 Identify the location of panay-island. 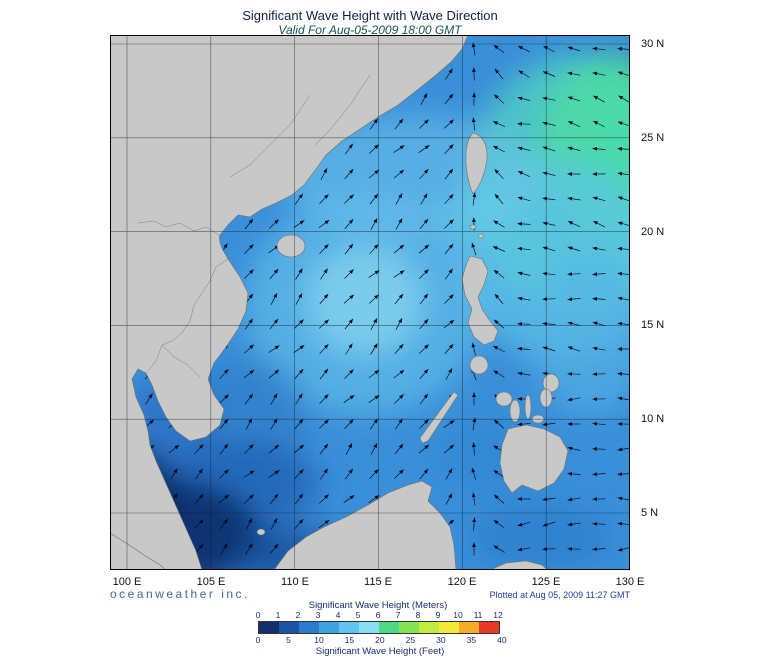
(504, 399).